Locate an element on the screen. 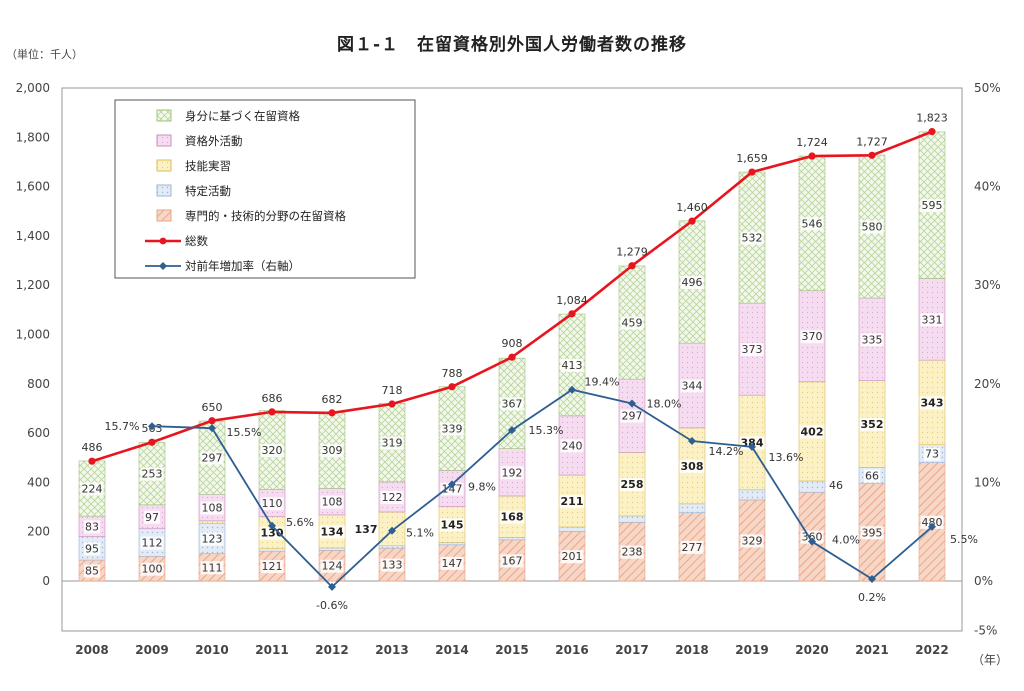  segment-label: 546 is located at coordinates (812, 223).